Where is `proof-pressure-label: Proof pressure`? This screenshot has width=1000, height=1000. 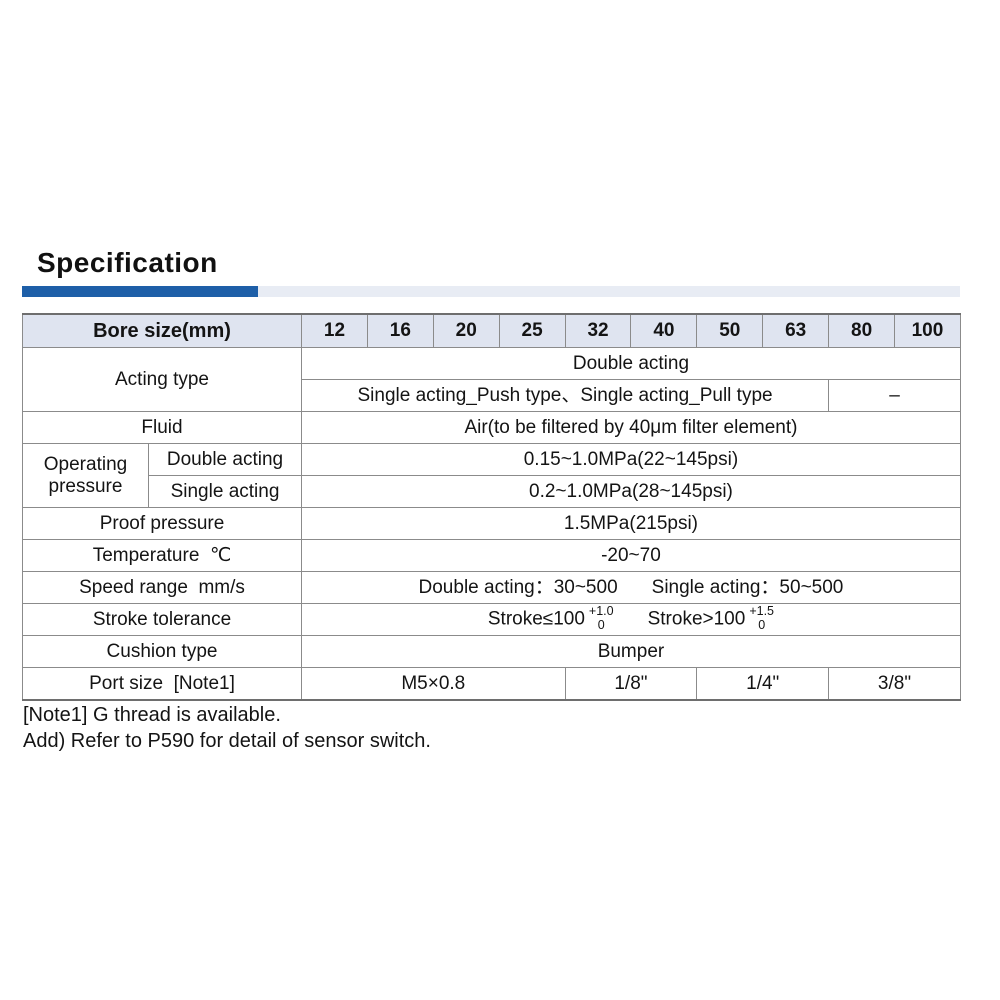
proof-pressure-label: Proof pressure is located at coordinates (162, 523).